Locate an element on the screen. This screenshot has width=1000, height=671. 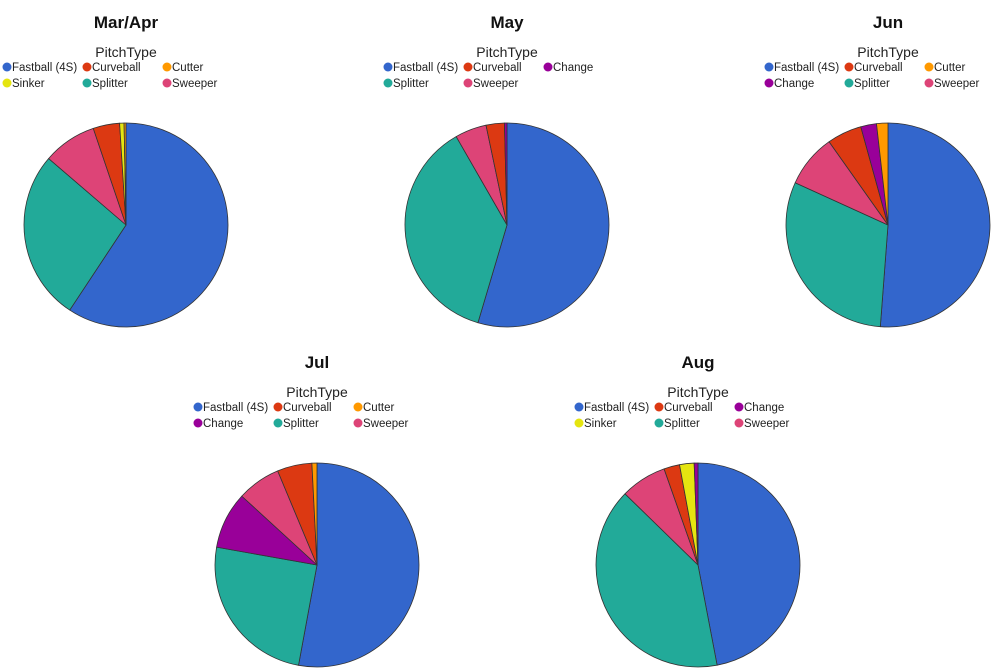
chart-title: Mar/Apr is located at coordinates (126, 22).